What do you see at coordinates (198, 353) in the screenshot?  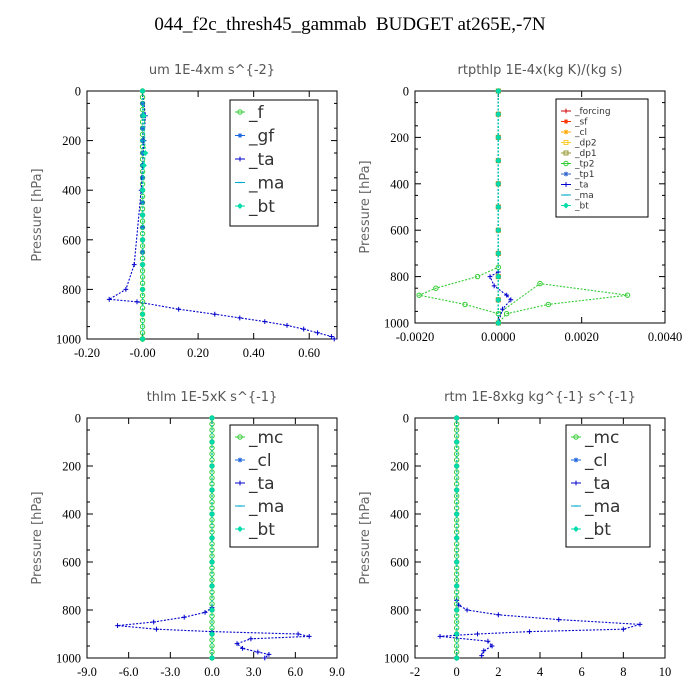 I see `x-tick-label: 0.20` at bounding box center [198, 353].